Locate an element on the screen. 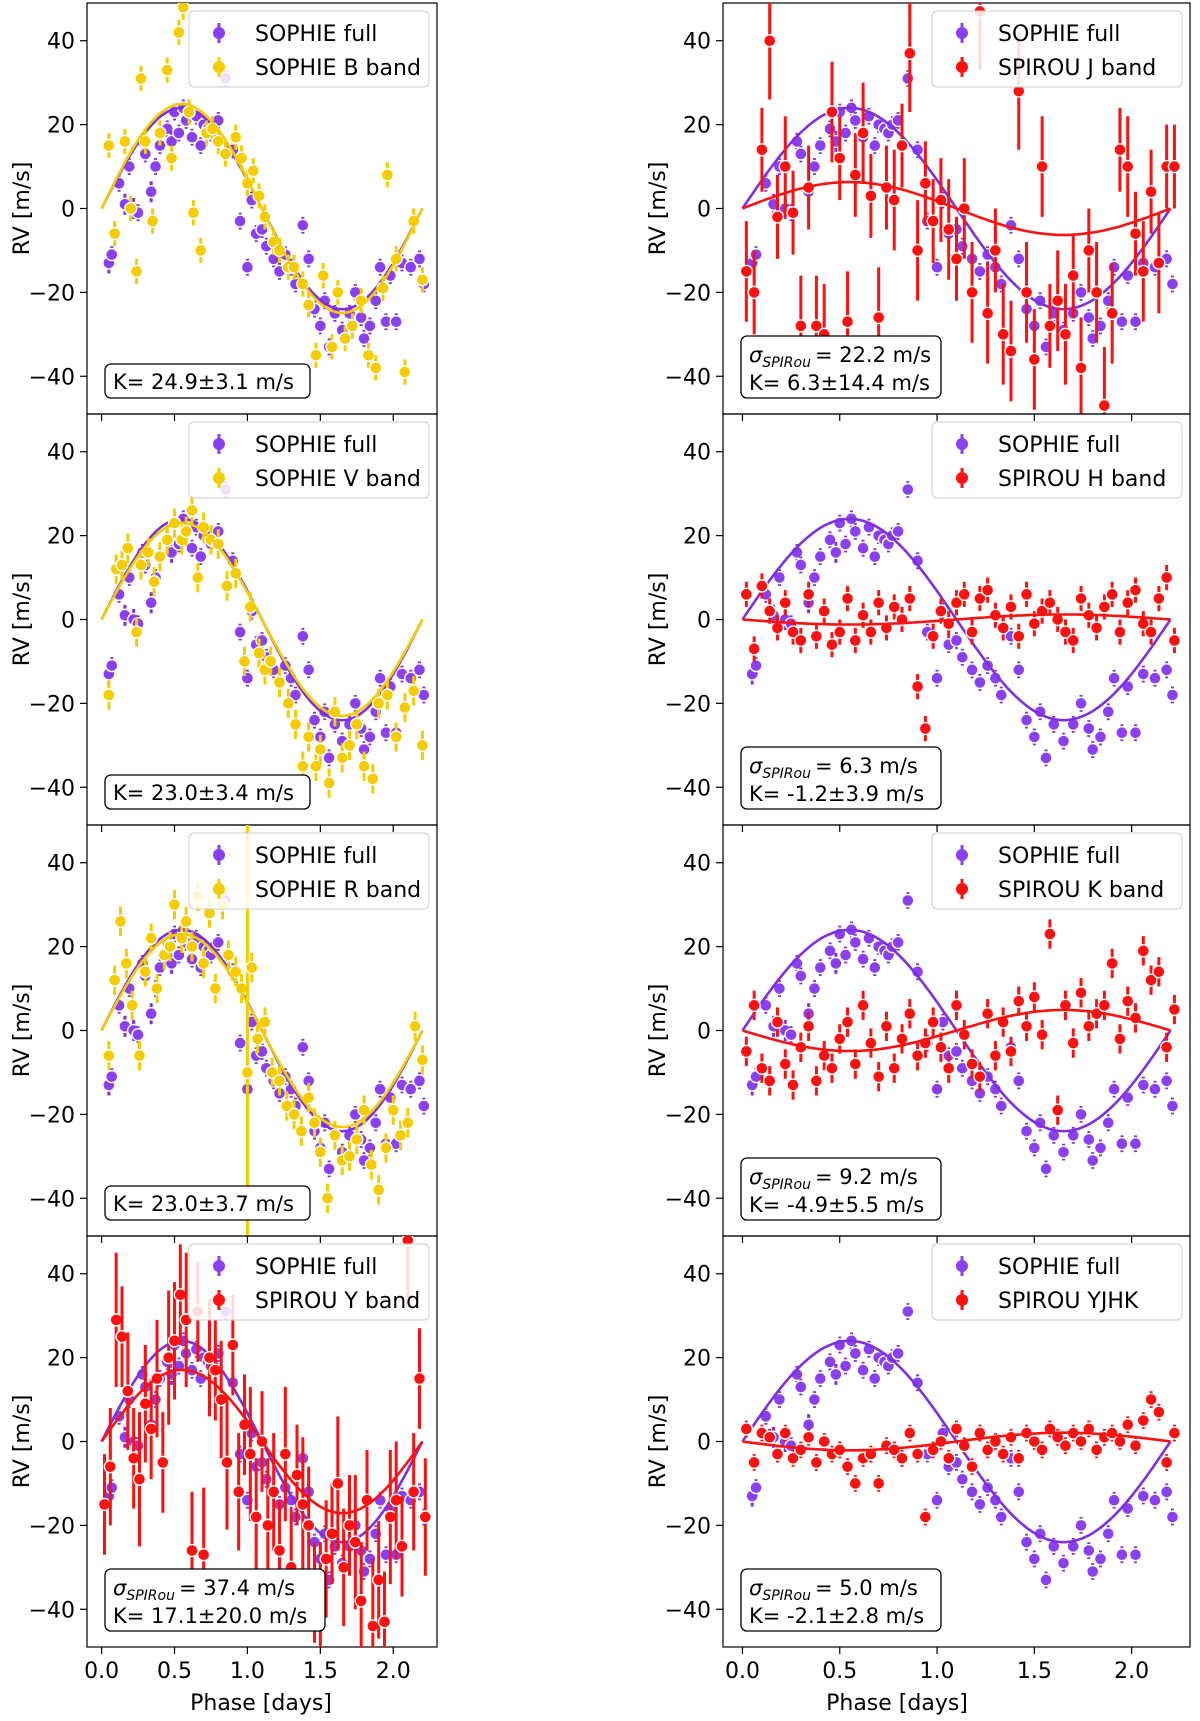  x-tick-label: 0.5 is located at coordinates (839, 1671).